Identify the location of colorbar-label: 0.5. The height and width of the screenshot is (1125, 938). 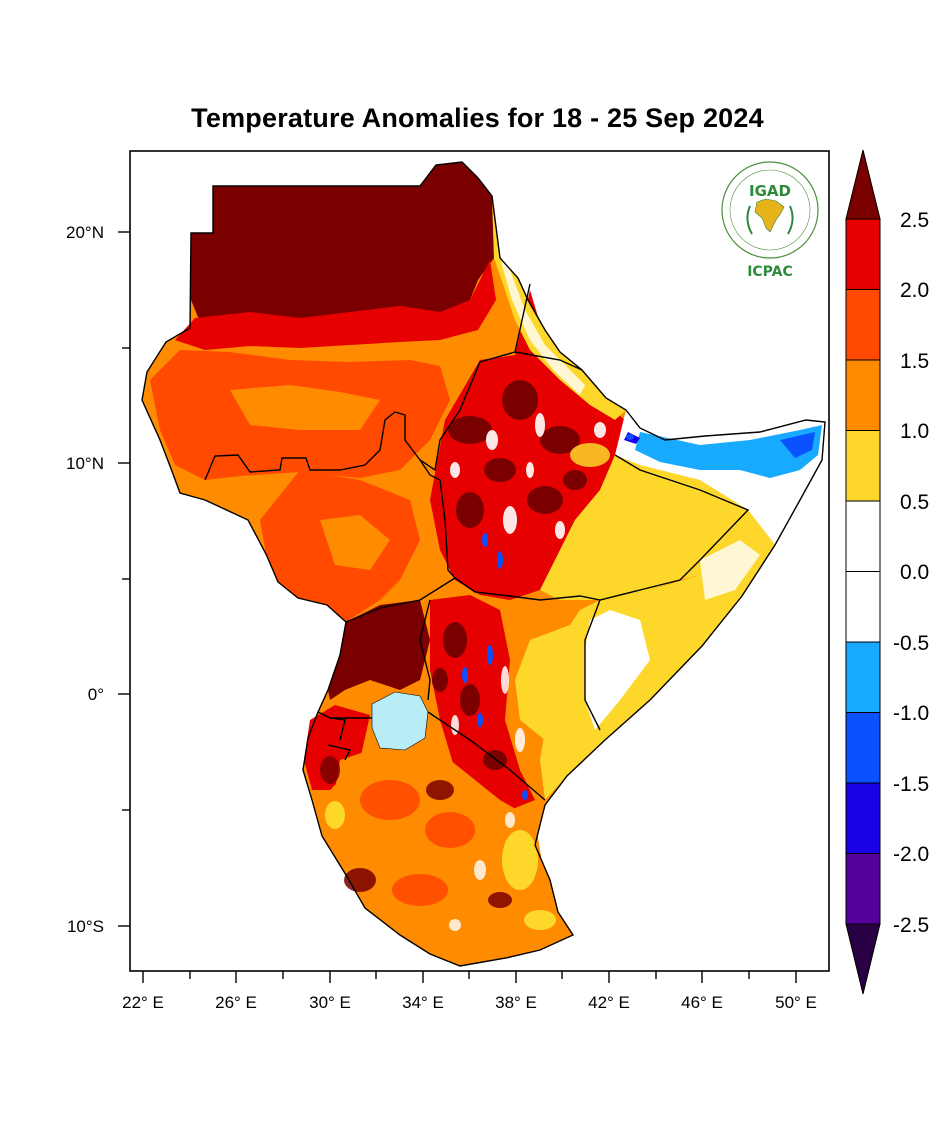
(914, 502).